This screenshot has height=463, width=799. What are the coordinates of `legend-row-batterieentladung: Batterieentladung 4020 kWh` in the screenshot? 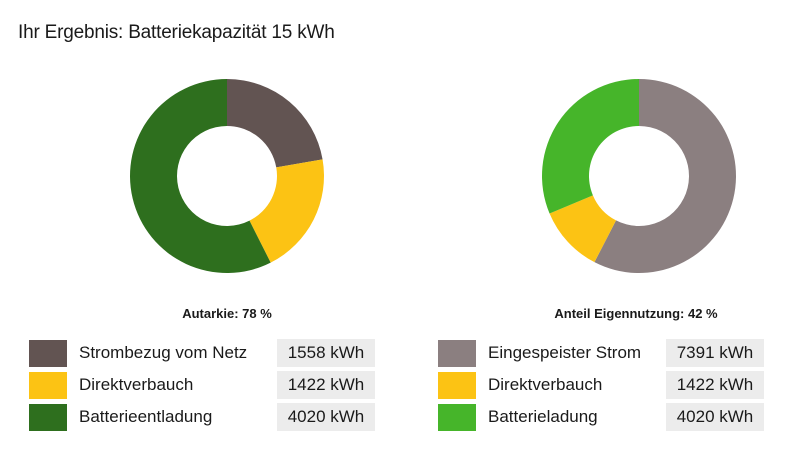 It's located at (202, 417).